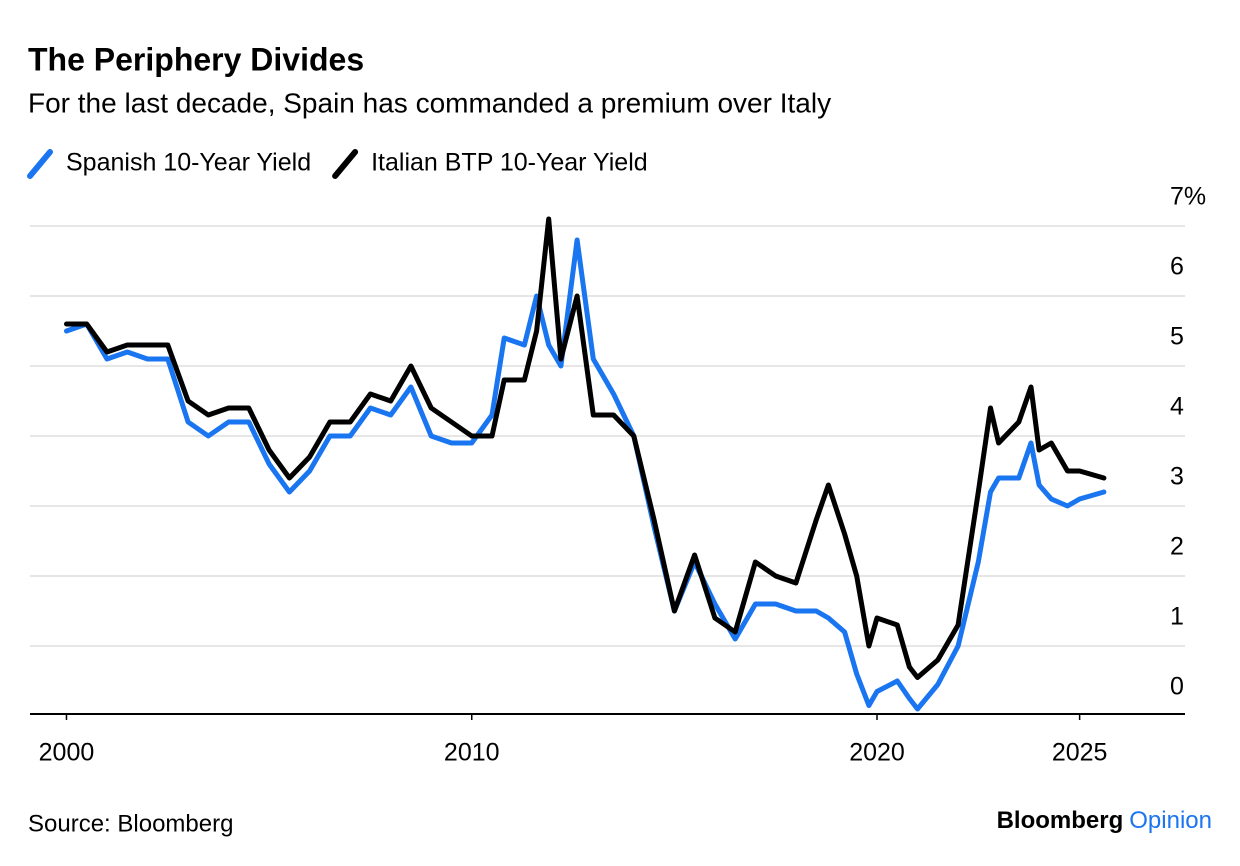 The height and width of the screenshot is (866, 1240). Describe the element at coordinates (1177, 547) in the screenshot. I see `y-tick-label: 2` at that location.